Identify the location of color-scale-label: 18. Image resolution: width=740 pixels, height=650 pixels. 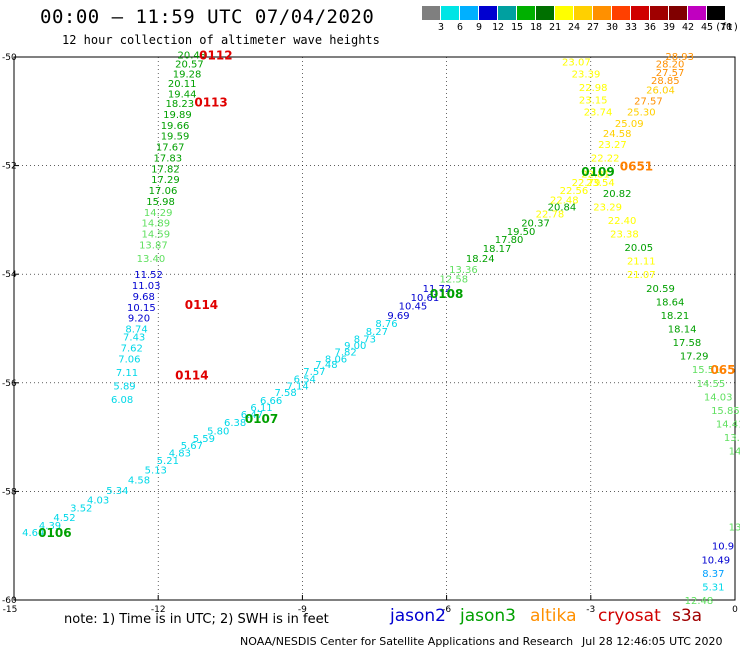
(536, 27).